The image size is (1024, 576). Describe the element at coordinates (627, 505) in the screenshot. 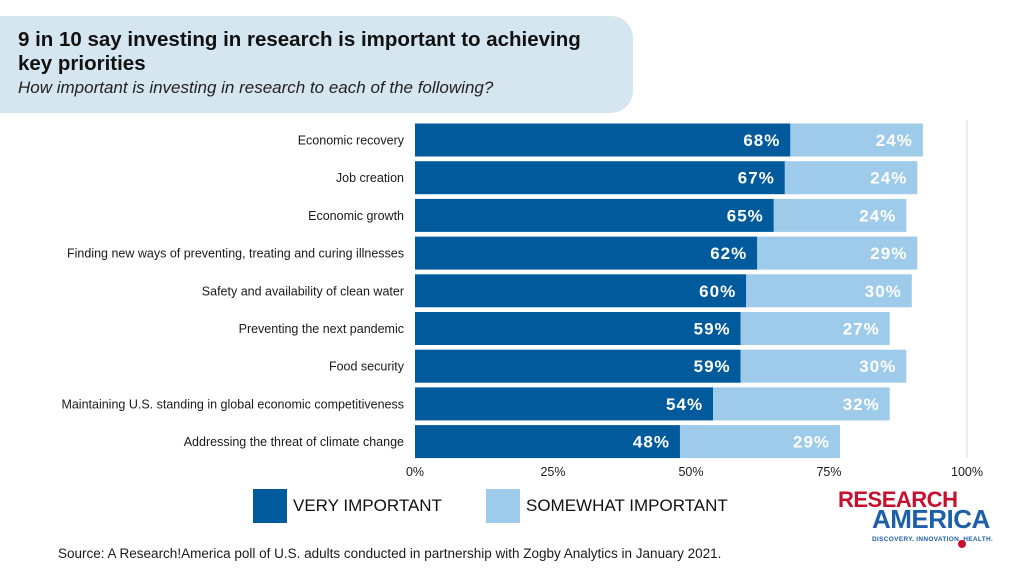

I see `legend-label-somewhat-important: SOMEWHAT IMPORTANT` at that location.